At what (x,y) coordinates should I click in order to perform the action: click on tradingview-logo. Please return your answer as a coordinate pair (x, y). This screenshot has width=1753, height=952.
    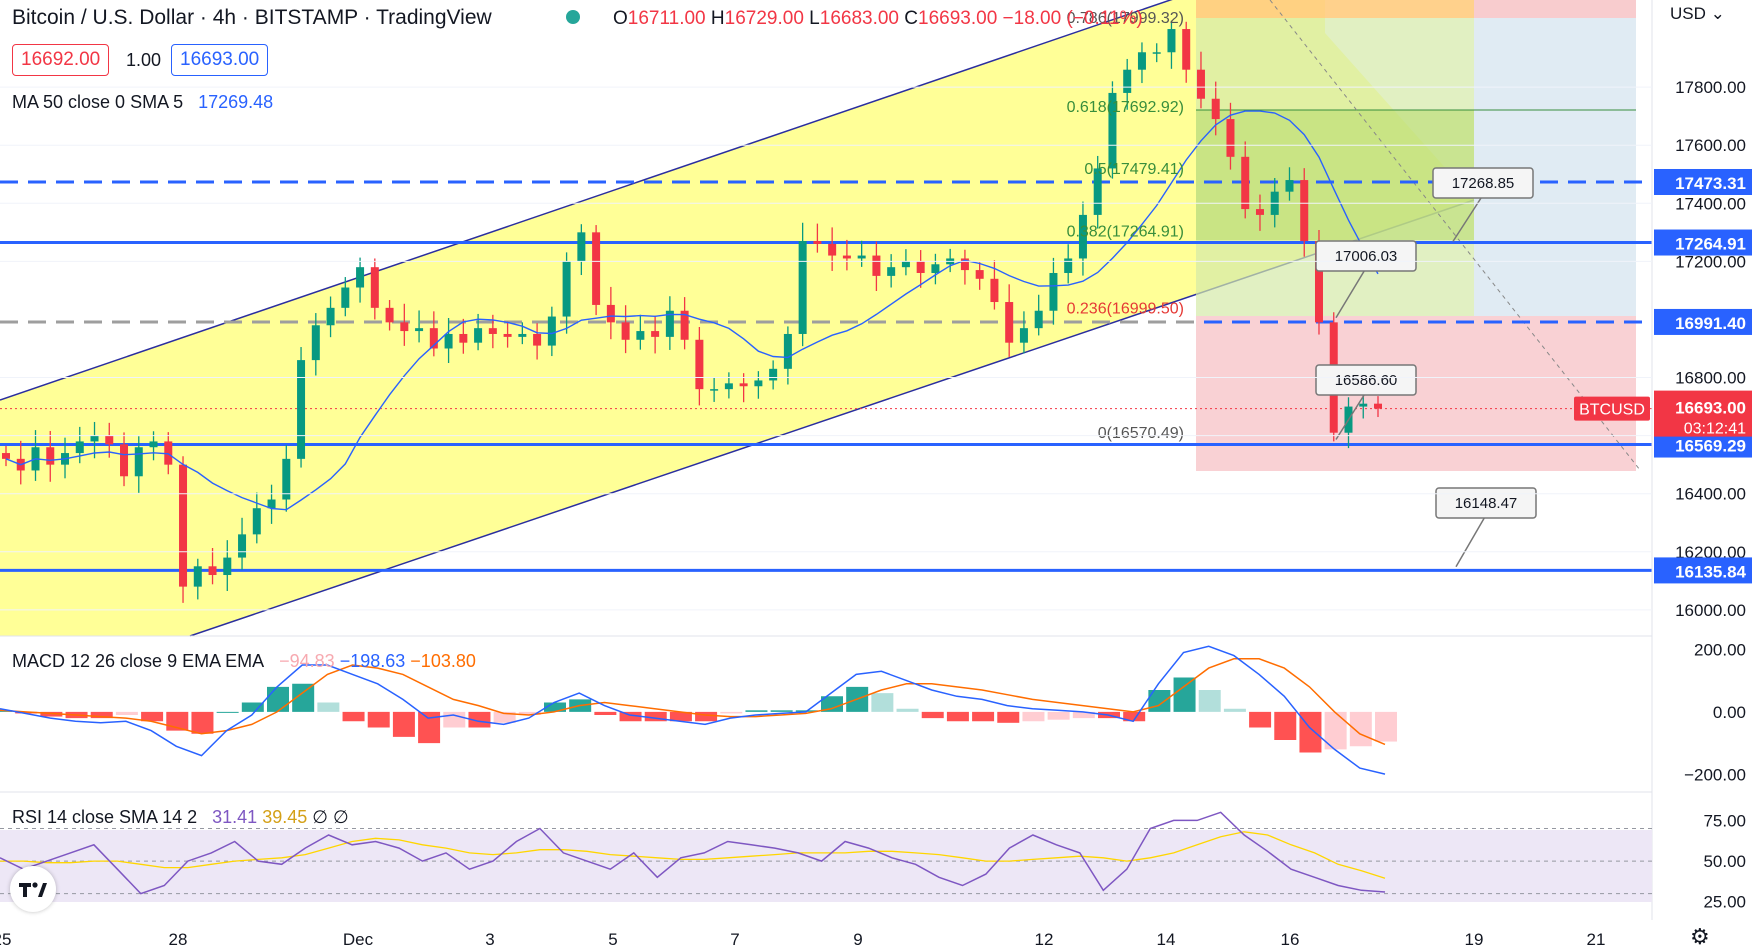
    Looking at the image, I should click on (33, 889).